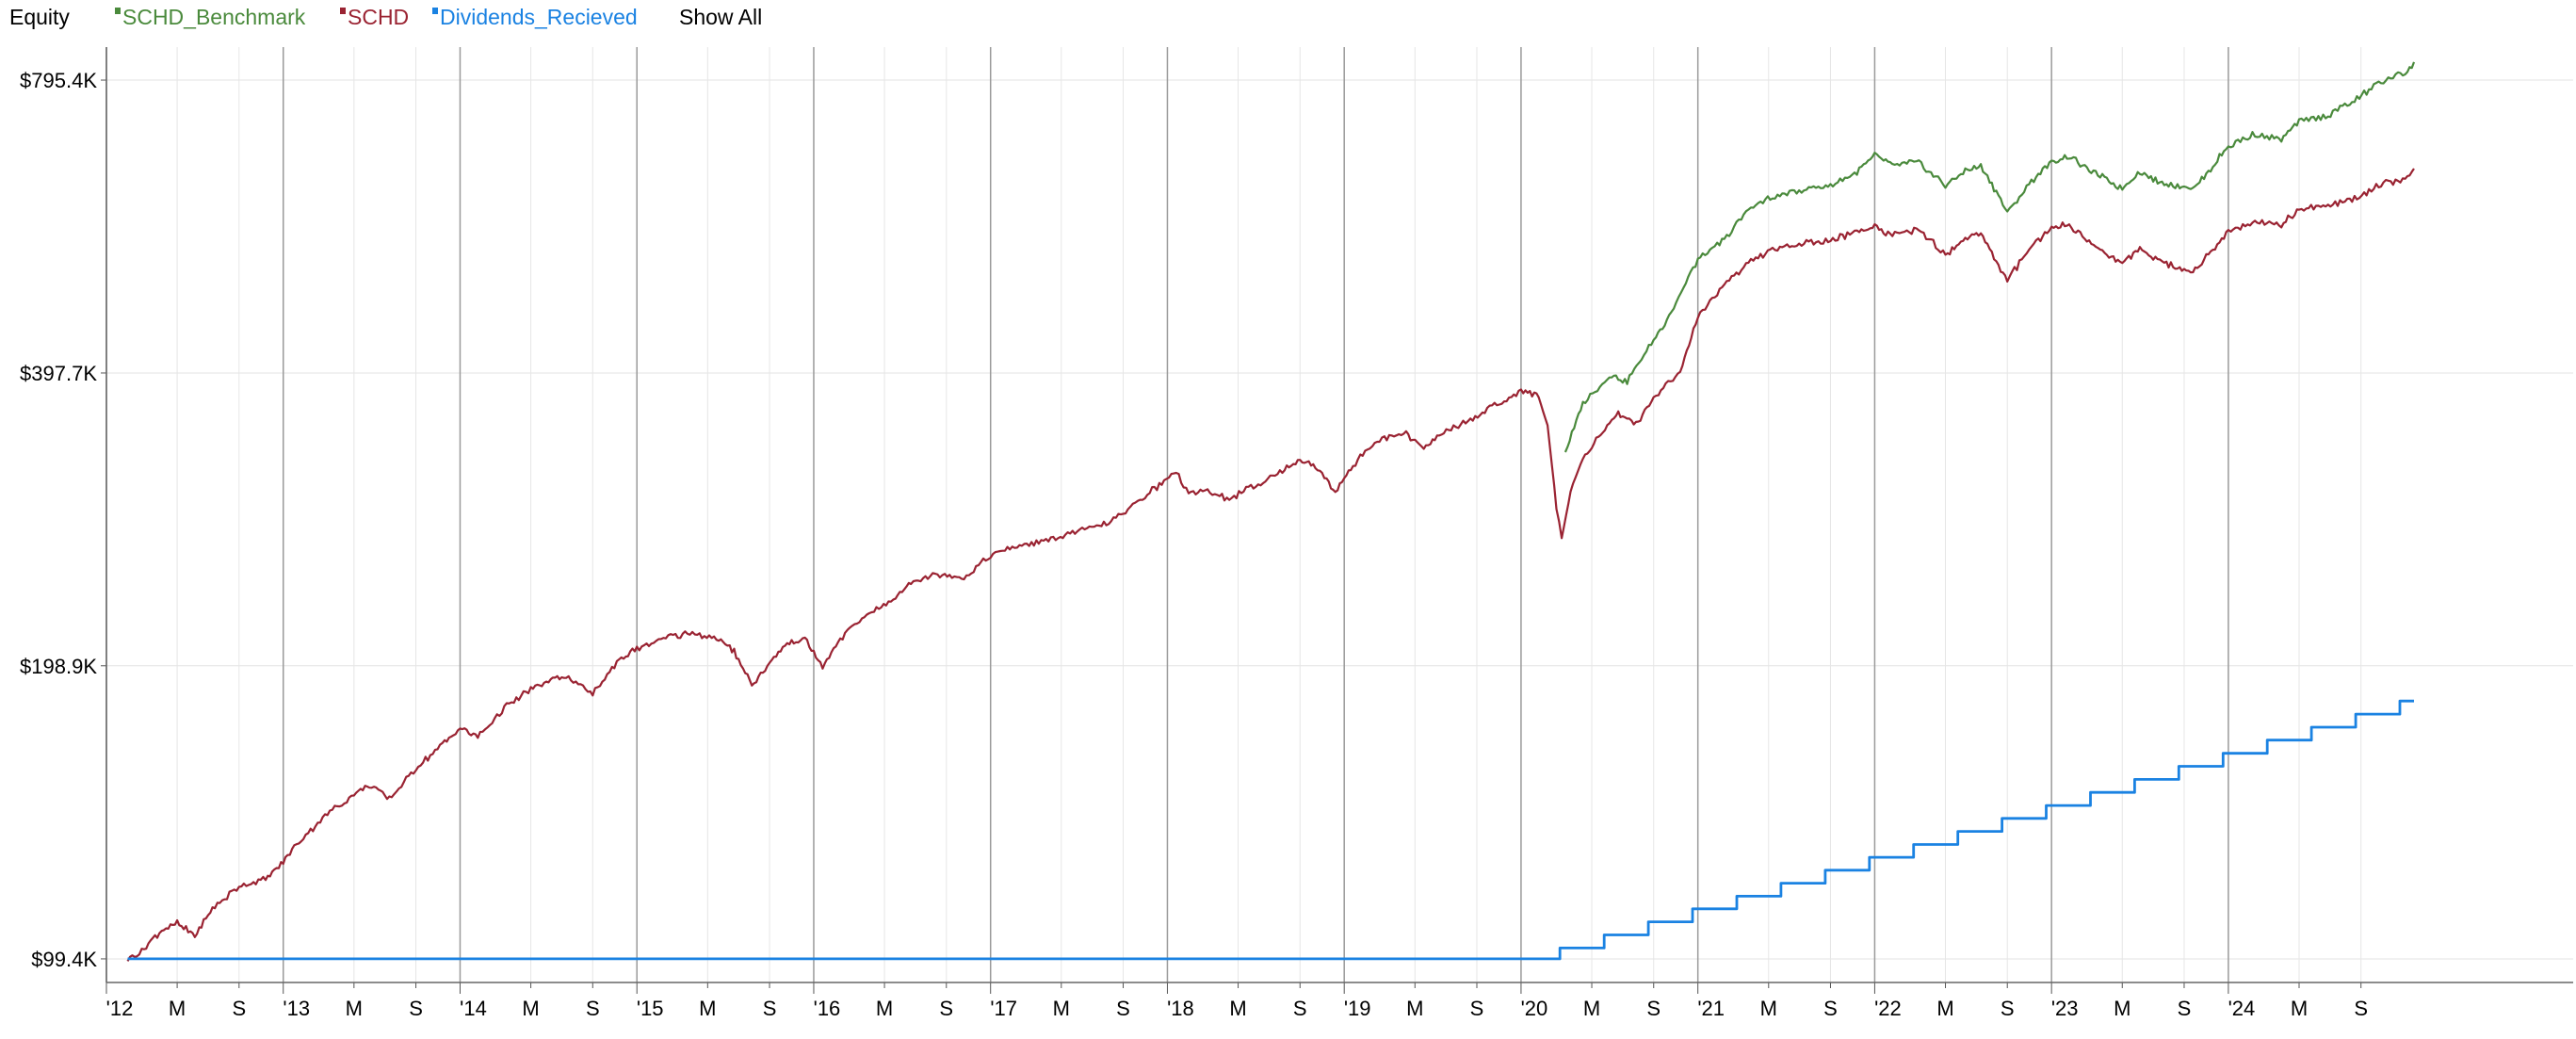 The image size is (2576, 1039). Describe the element at coordinates (58, 666) in the screenshot. I see `y-tick-label: $198.9K` at that location.